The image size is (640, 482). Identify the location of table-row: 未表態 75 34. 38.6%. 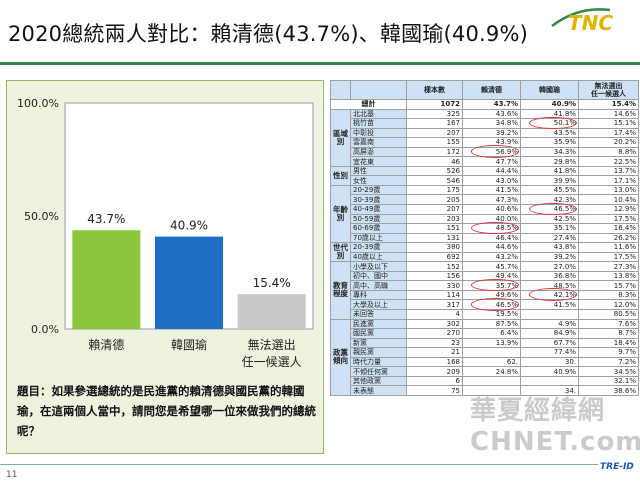
(485, 390).